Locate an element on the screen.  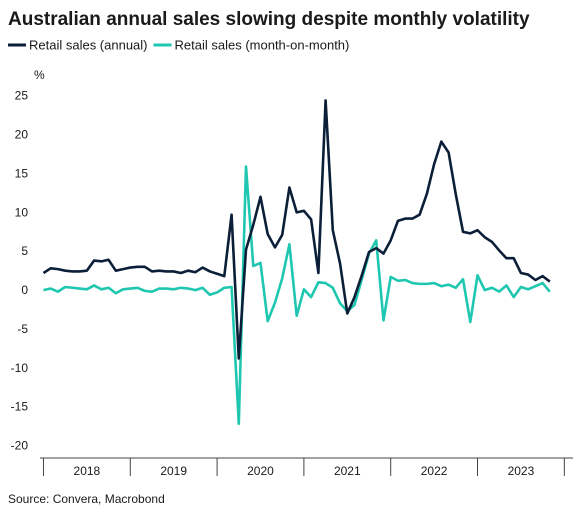
x-tick-label: 2018 is located at coordinates (87, 471).